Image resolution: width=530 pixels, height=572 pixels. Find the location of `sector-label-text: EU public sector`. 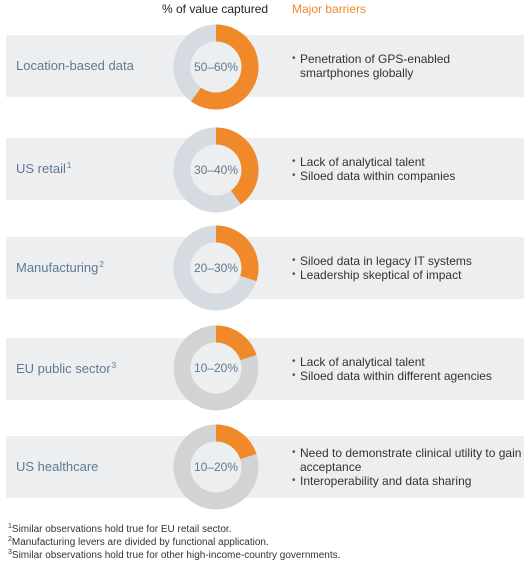

sector-label-text: EU public sector is located at coordinates (63, 368).